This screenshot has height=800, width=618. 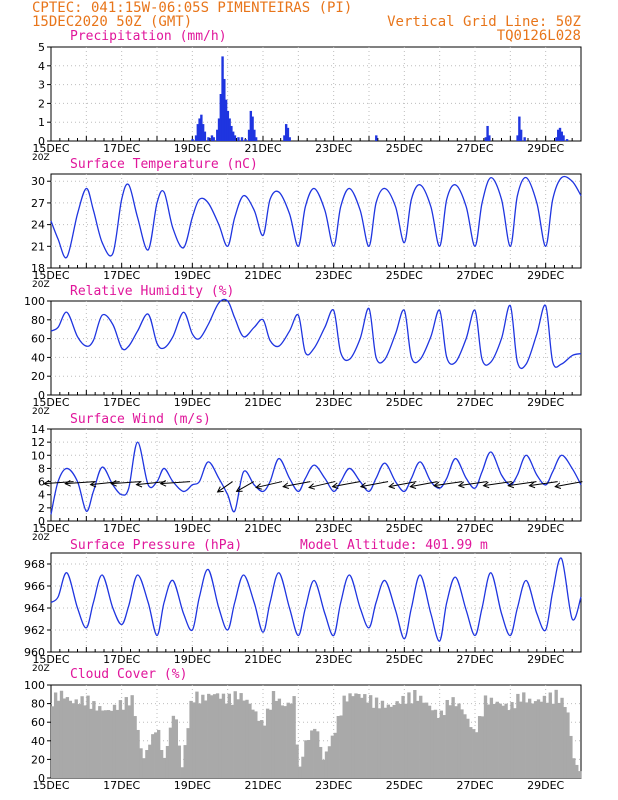 What do you see at coordinates (38, 225) in the screenshot?
I see `y-tick-label: 24` at bounding box center [38, 225].